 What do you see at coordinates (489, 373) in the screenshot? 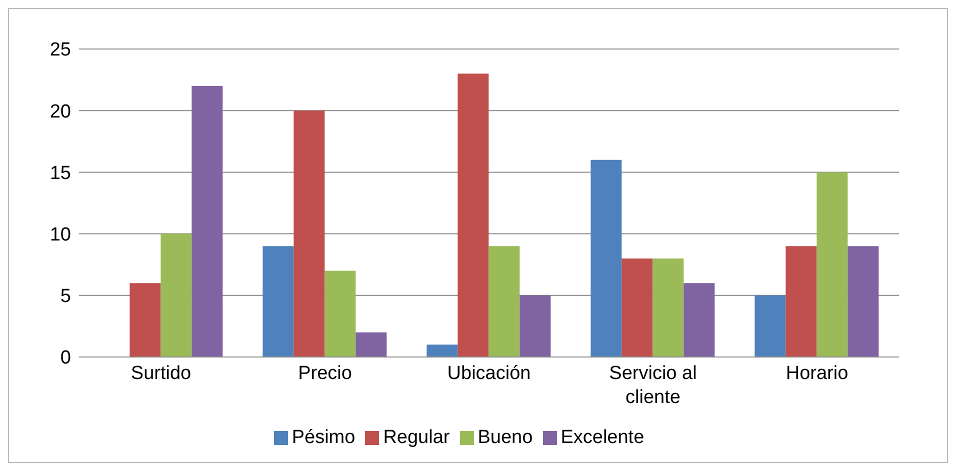
I see `x-tick-label: Ubicación` at bounding box center [489, 373].